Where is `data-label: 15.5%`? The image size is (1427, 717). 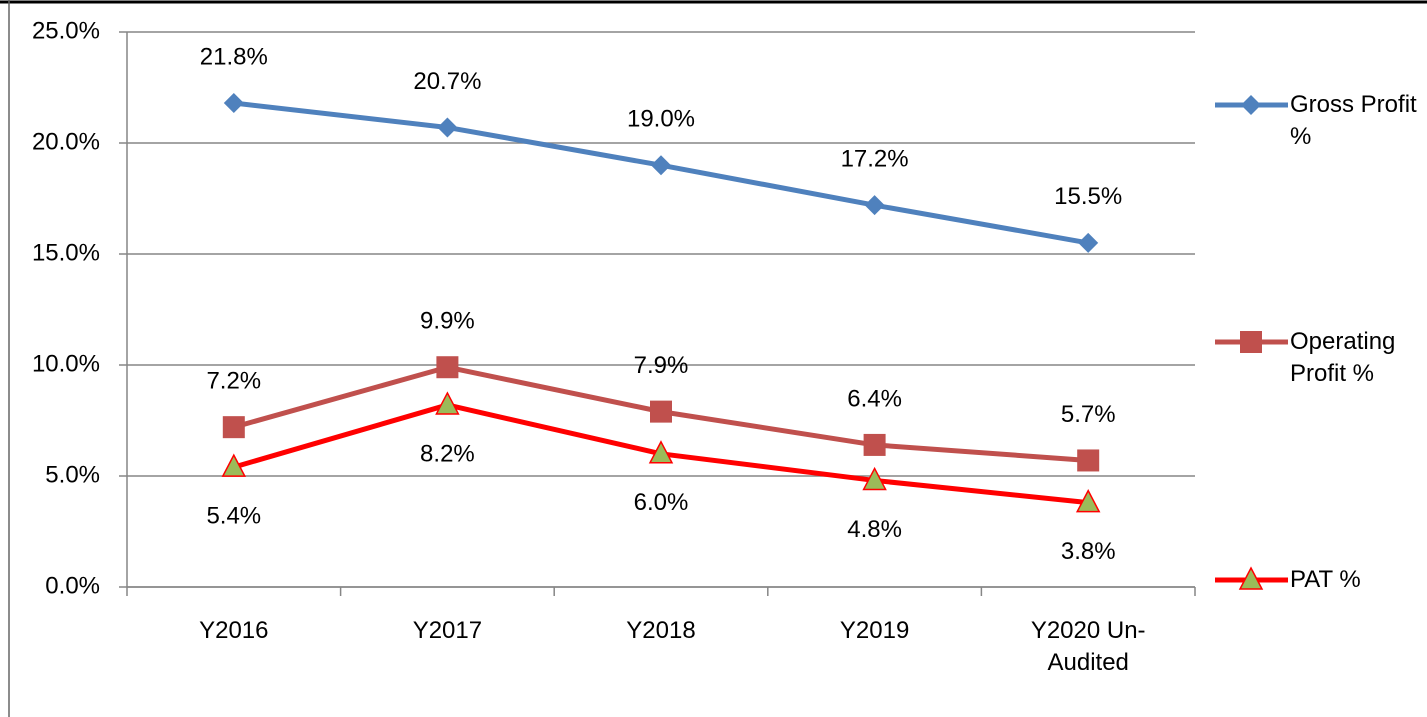
data-label: 15.5% is located at coordinates (1088, 196).